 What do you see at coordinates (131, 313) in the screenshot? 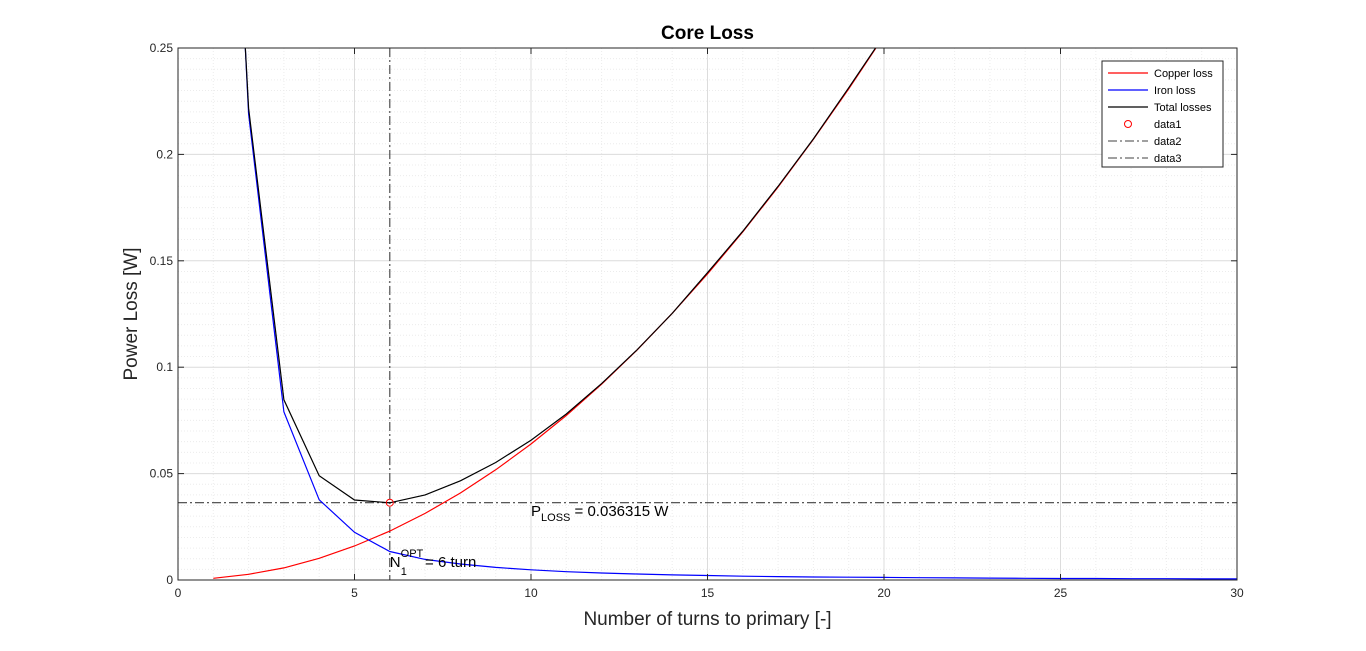
I see `y-axis-label: Power Loss [W]` at bounding box center [131, 313].